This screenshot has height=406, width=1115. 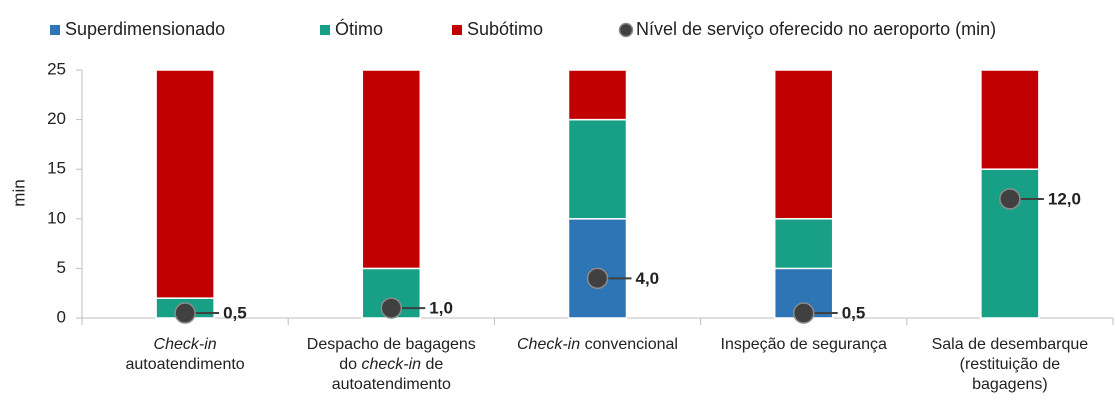 I want to click on label-run: (restituição de, so click(x=1010, y=364).